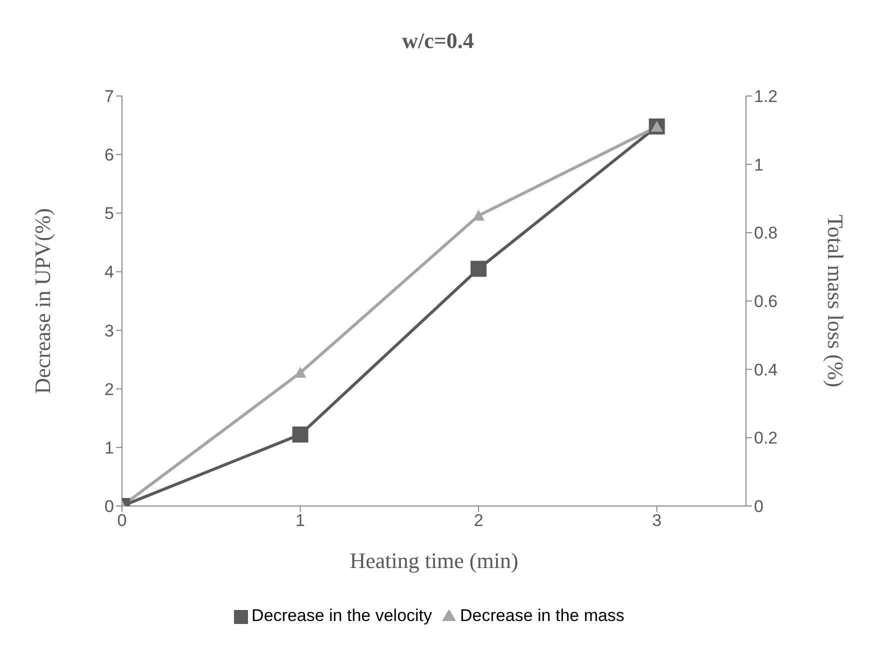 This screenshot has height=651, width=870. What do you see at coordinates (109, 389) in the screenshot?
I see `y-tick-label: 2` at bounding box center [109, 389].